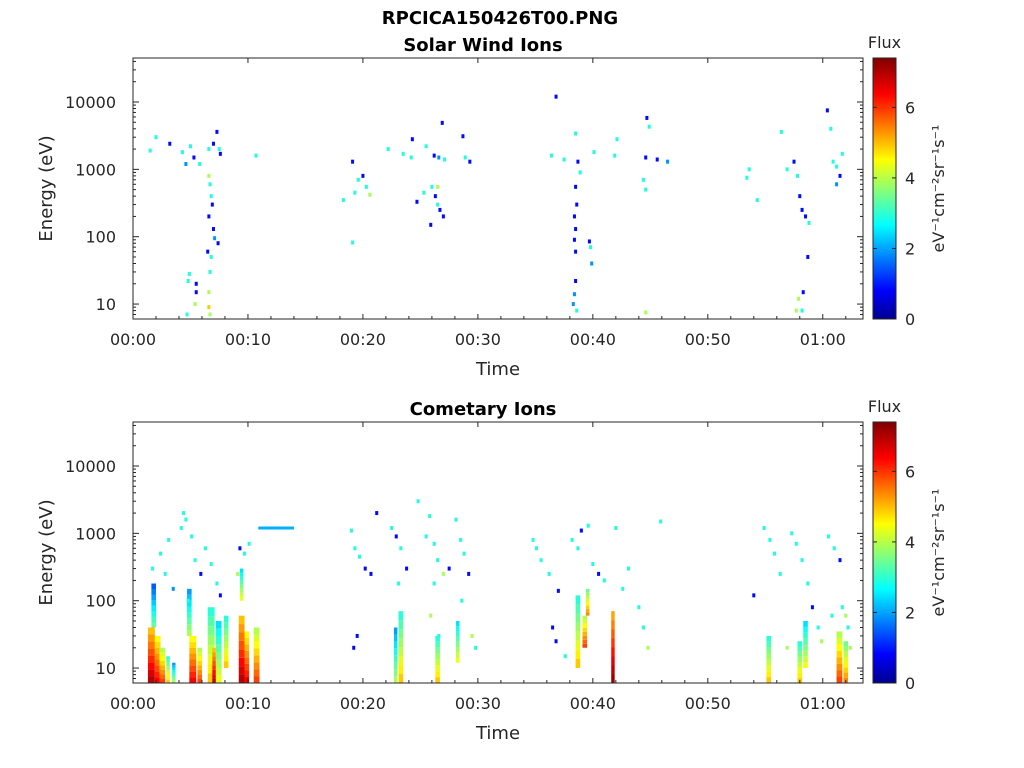 Image resolution: width=1024 pixels, height=768 pixels. I want to click on colorbar-title: Flux, so click(884, 406).